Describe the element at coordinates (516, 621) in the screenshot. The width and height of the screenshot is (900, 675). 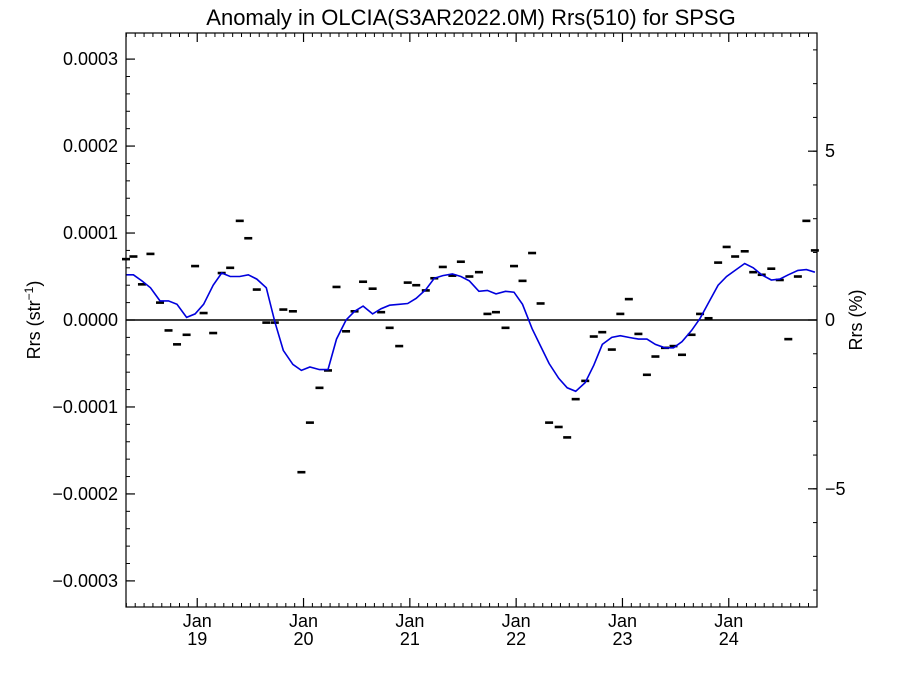
I see `x-tick-month-3: Jan` at that location.